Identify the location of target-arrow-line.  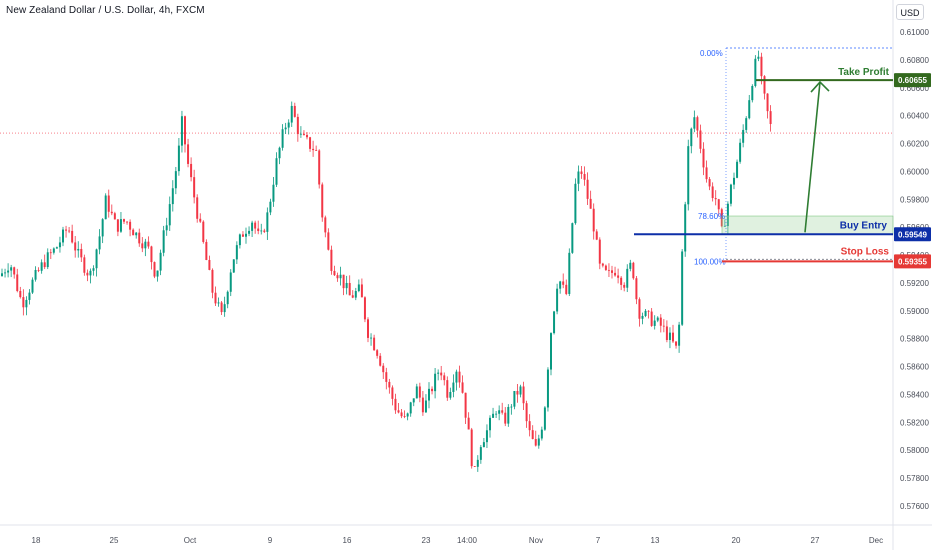
(812, 157).